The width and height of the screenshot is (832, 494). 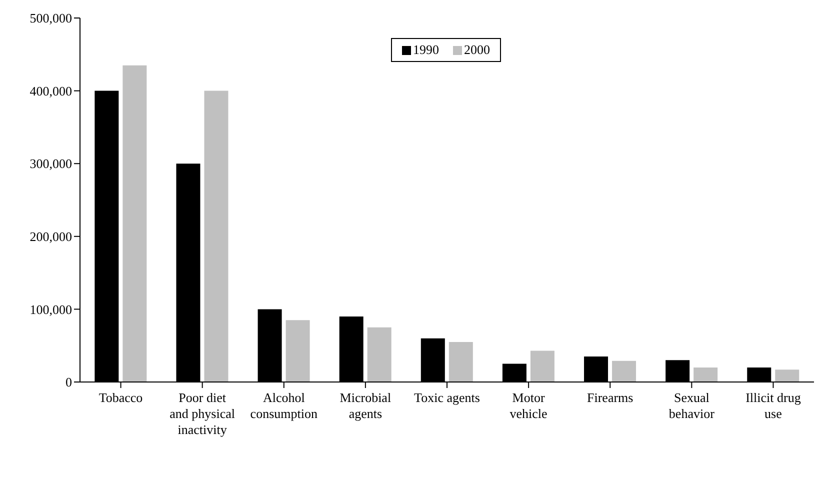 I want to click on x-tick-label: Microbial agents, so click(x=366, y=405).